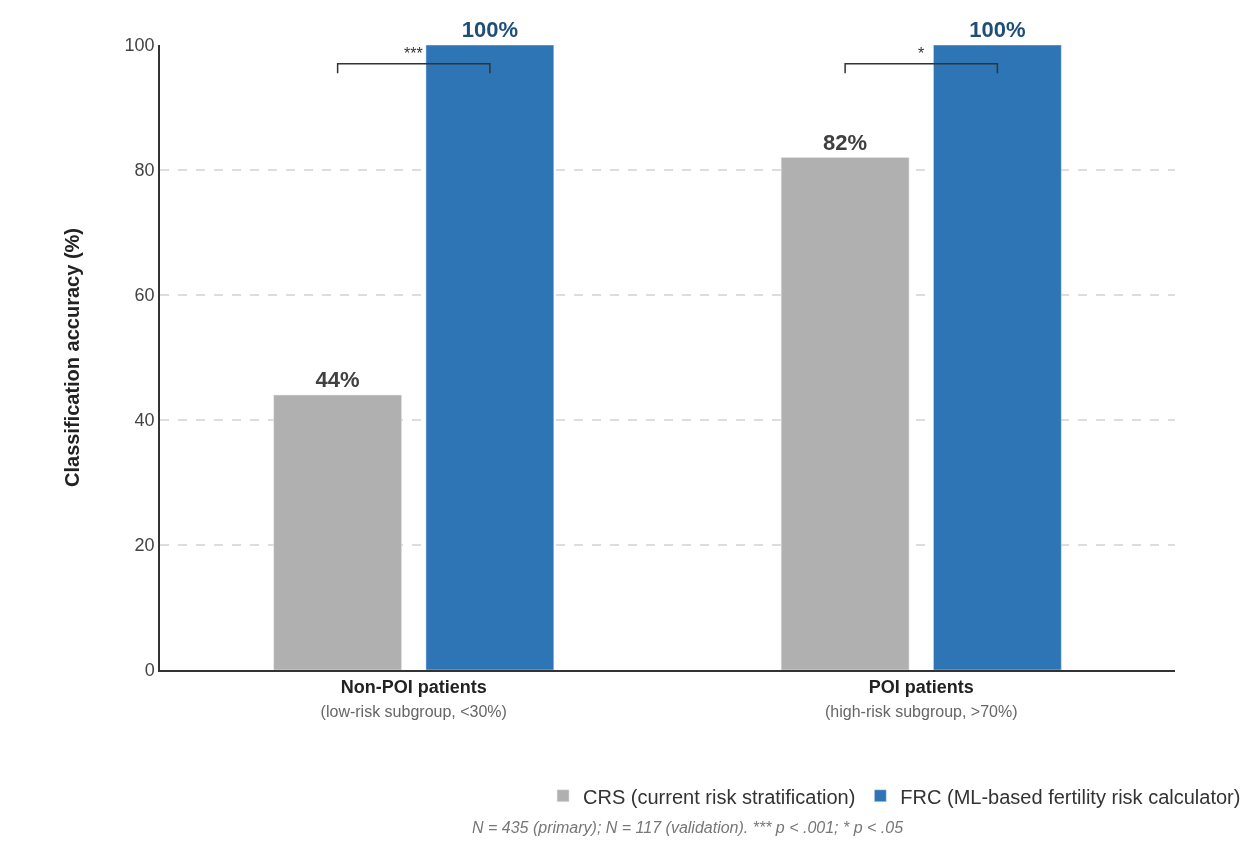  What do you see at coordinates (921, 698) in the screenshot?
I see `x-tick-label: POI patients (high-risk subgroup, >70%)` at bounding box center [921, 698].